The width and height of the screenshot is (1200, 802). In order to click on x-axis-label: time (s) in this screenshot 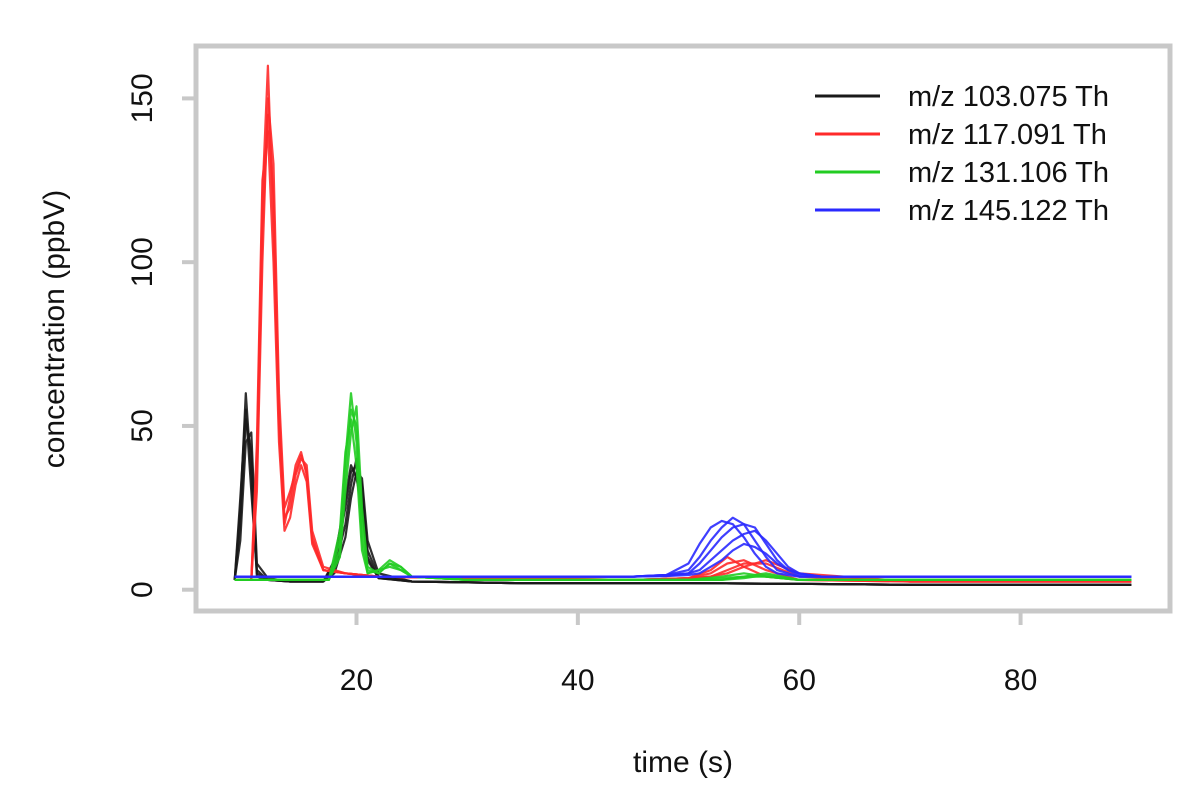, I will do `click(683, 762)`.